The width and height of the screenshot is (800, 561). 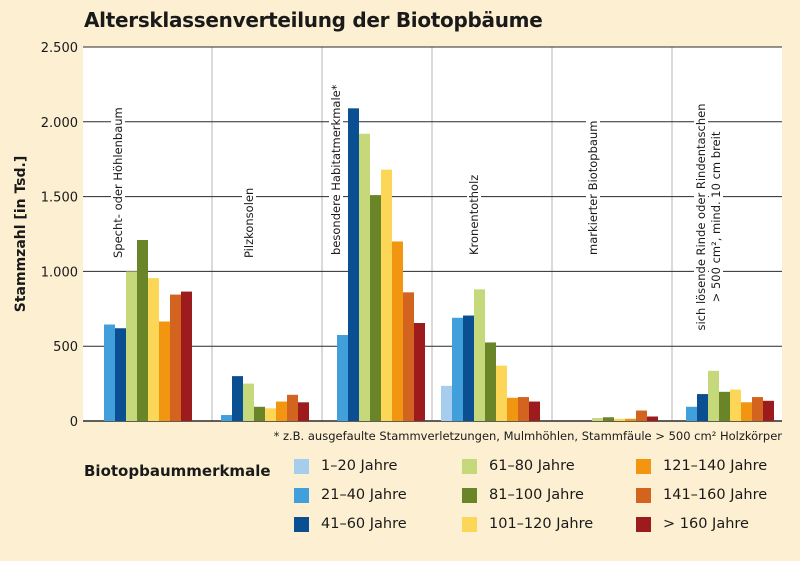 I want to click on legend-item: > 160 Jahre, so click(x=692, y=524).